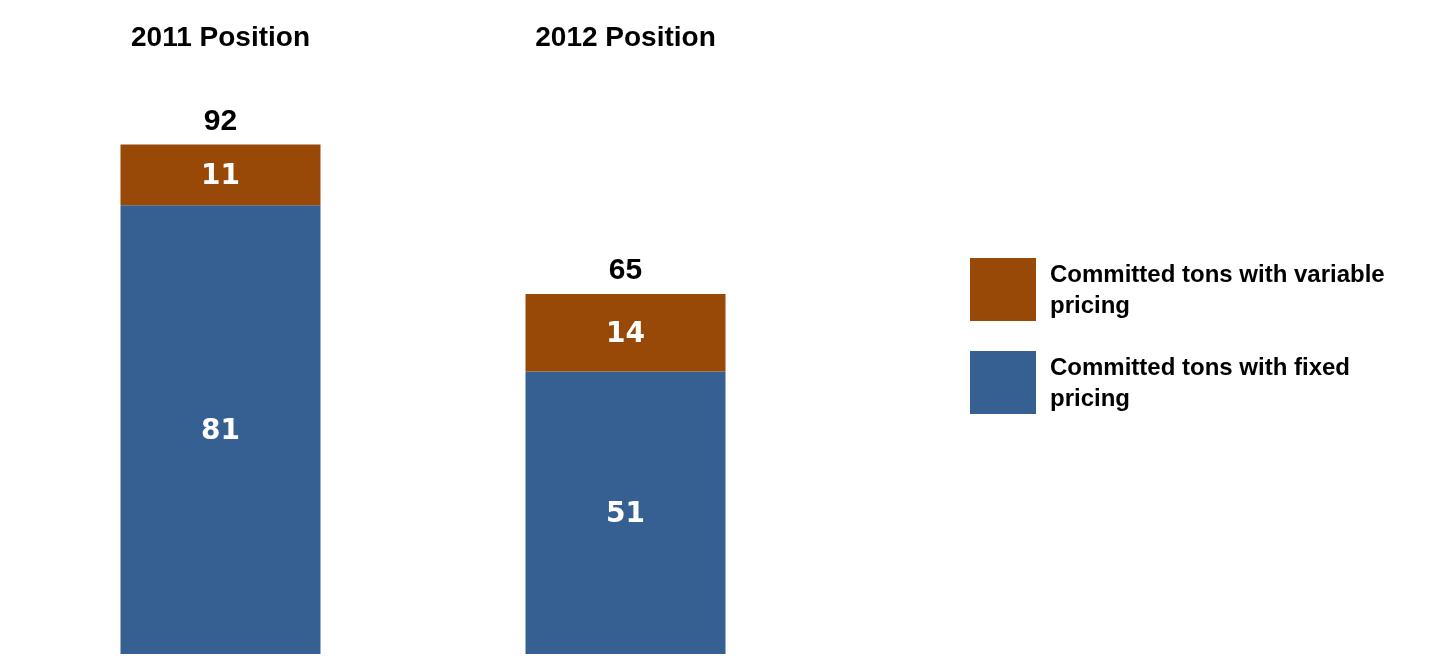  I want to click on total-label: 92, so click(220, 119).